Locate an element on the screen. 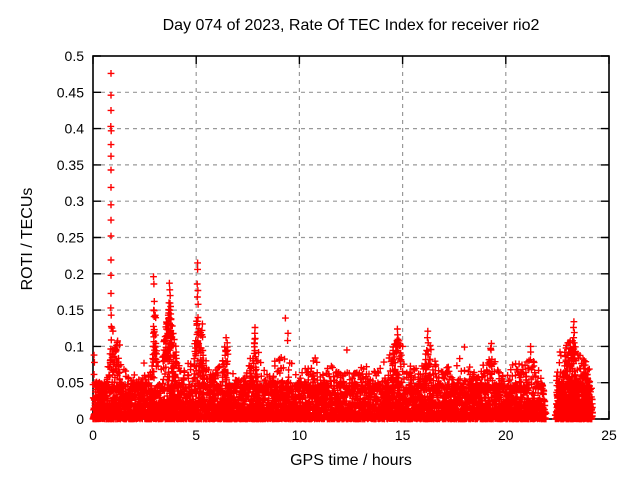 This screenshot has width=640, height=480. y-tick-label: 0.25 is located at coordinates (70, 238).